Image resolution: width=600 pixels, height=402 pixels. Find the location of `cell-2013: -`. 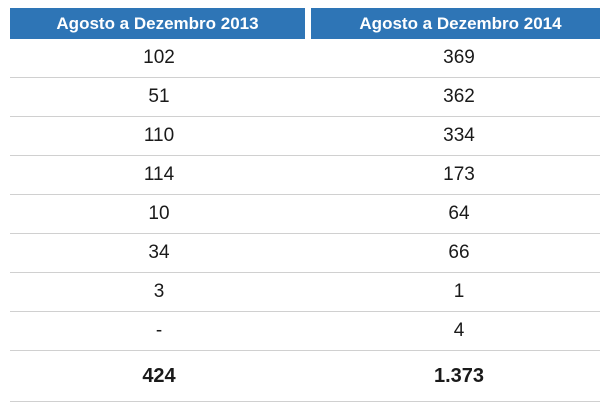

cell-2013: - is located at coordinates (159, 331).